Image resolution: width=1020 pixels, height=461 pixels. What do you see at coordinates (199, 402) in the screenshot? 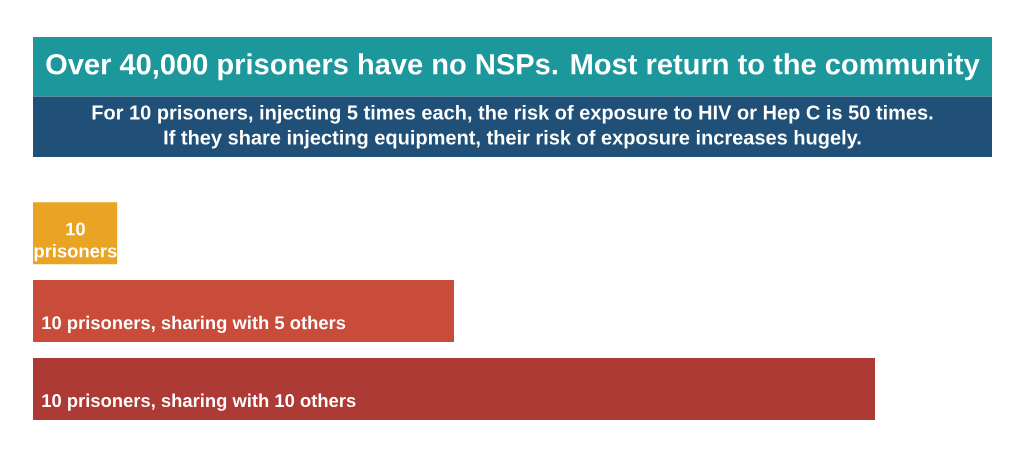
I see `y-tick-label: 10 prisoners, sharing with 10 others` at bounding box center [199, 402].